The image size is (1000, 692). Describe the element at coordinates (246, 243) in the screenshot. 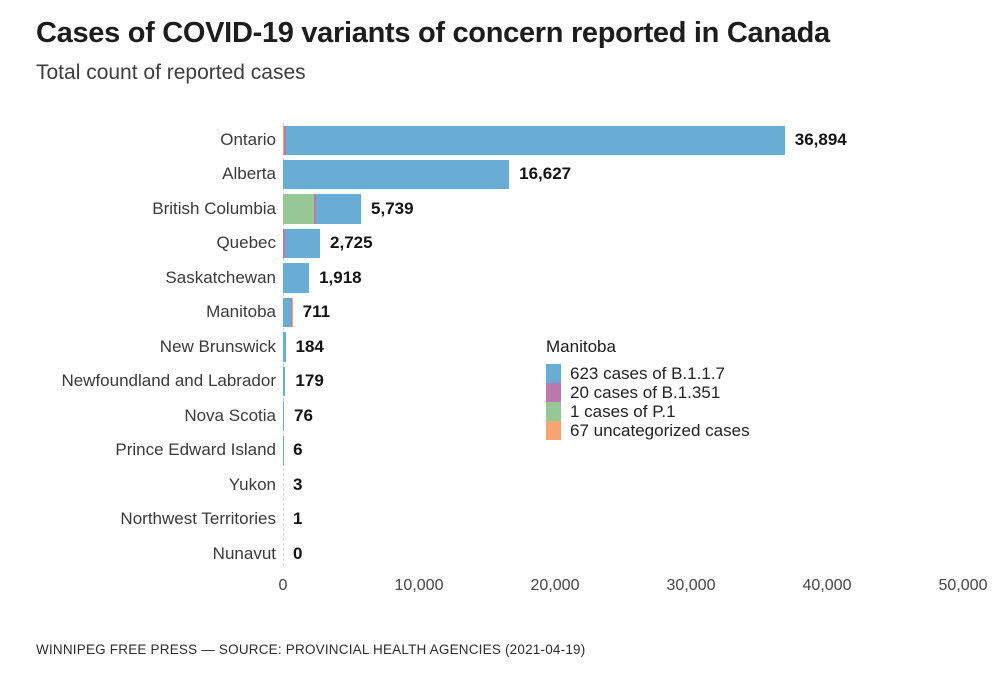

I see `province-label: Quebec` at that location.